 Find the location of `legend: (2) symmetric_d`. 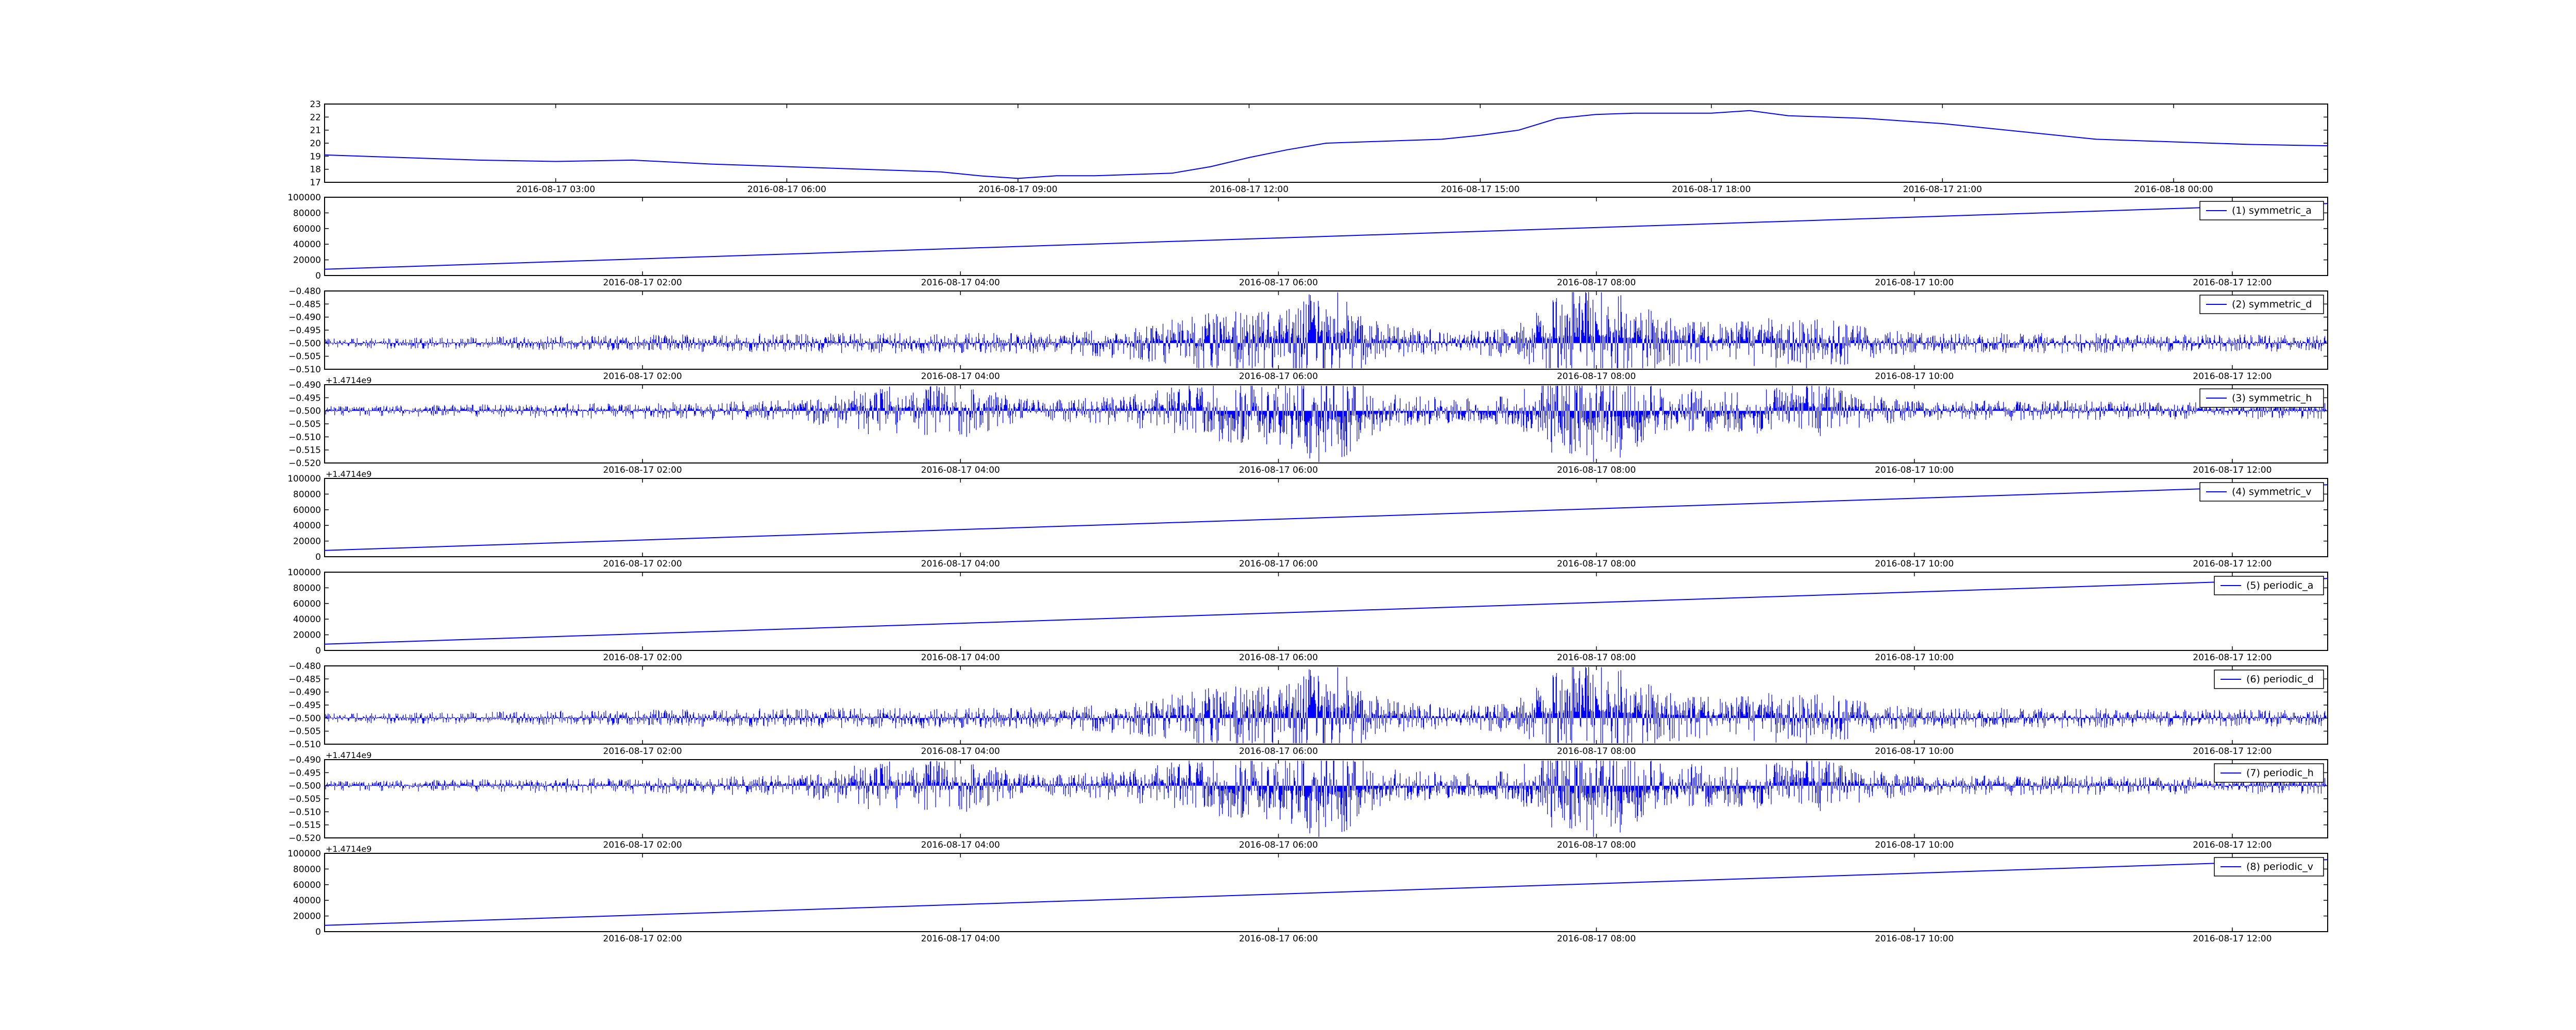

legend: (2) symmetric_d is located at coordinates (2261, 304).